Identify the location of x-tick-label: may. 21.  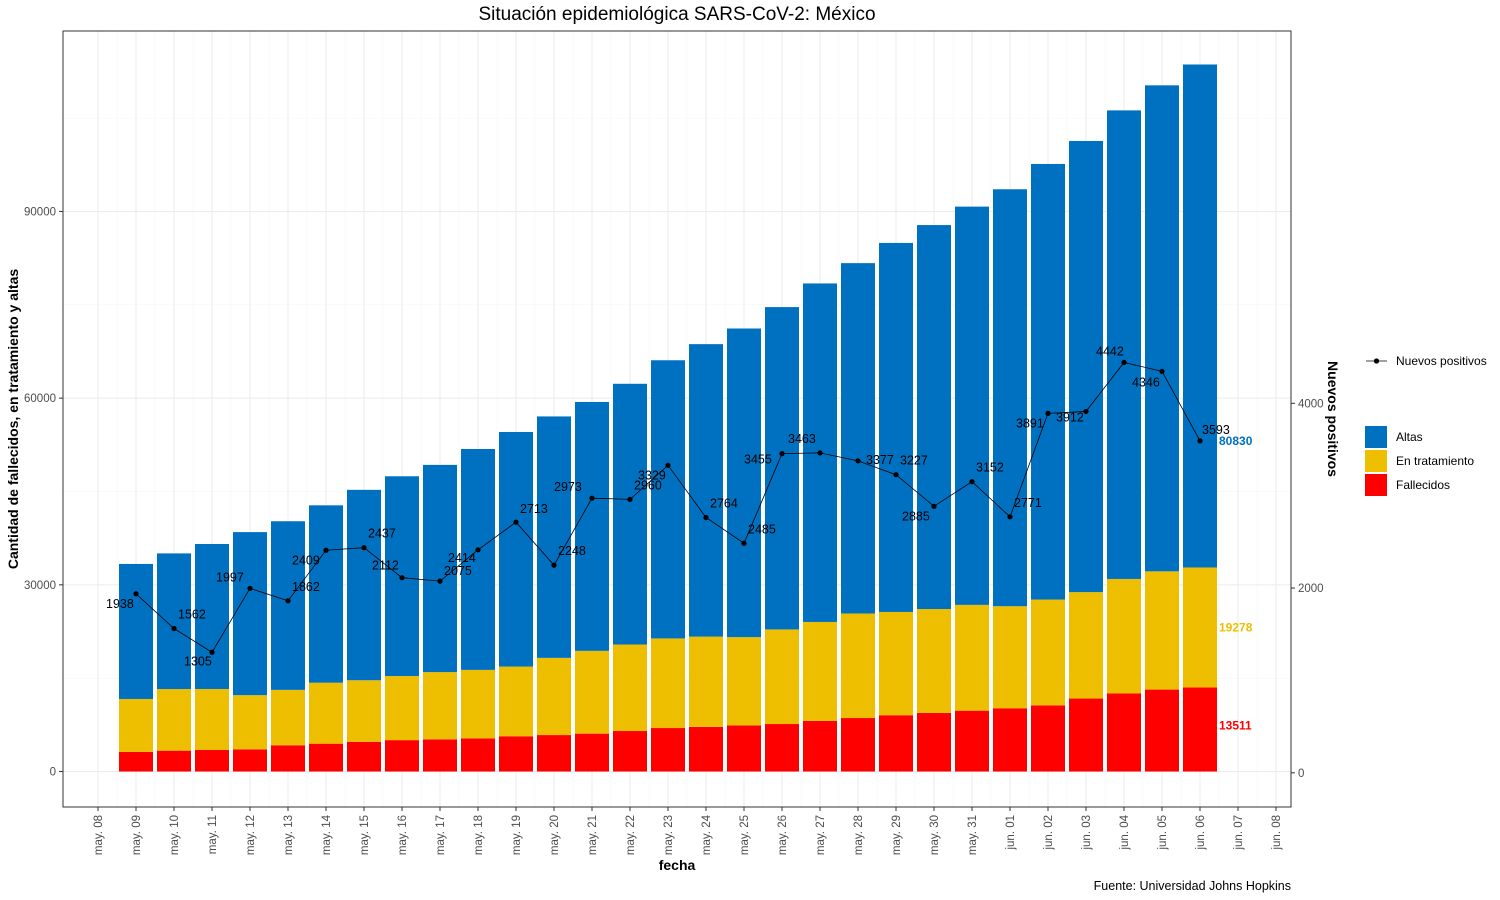
(593, 835).